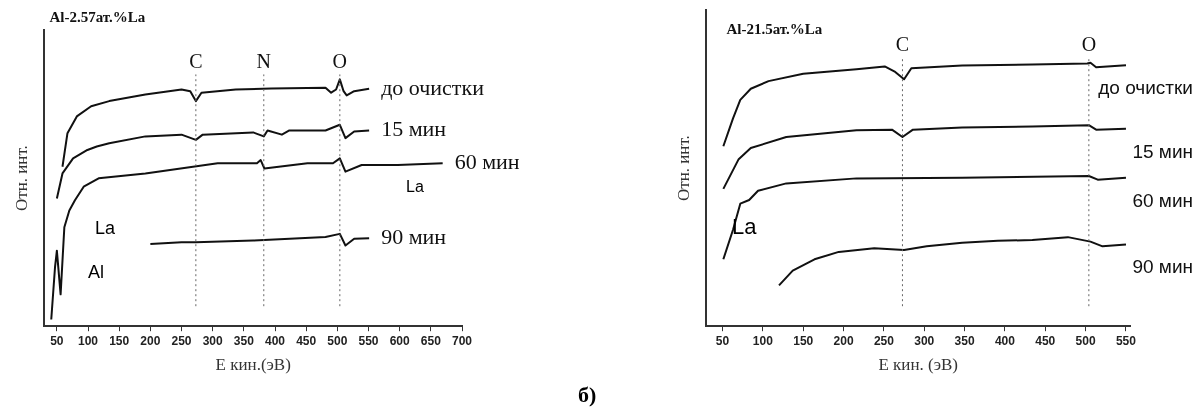 Image resolution: width=1195 pixels, height=415 pixels. Describe the element at coordinates (264, 60) in the screenshot. I see `ref-line-label: N` at that location.